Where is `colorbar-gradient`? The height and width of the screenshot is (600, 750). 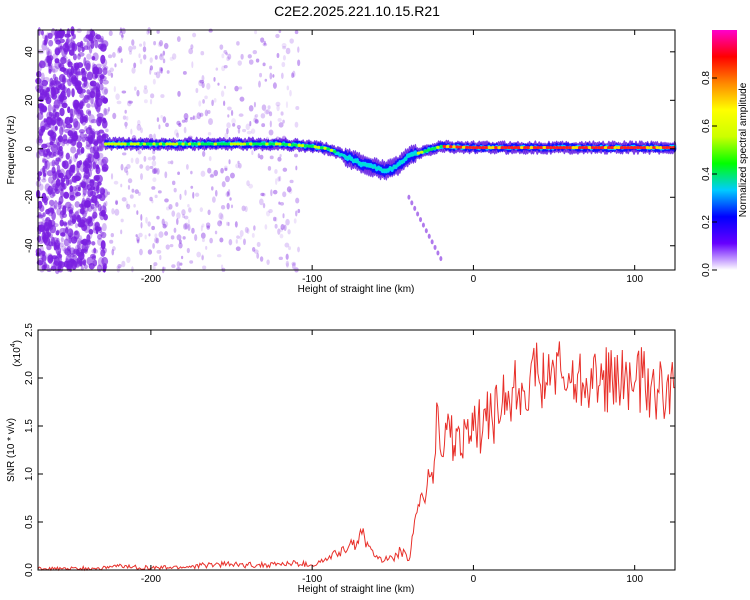 colorbar-gradient is located at coordinates (724, 150).